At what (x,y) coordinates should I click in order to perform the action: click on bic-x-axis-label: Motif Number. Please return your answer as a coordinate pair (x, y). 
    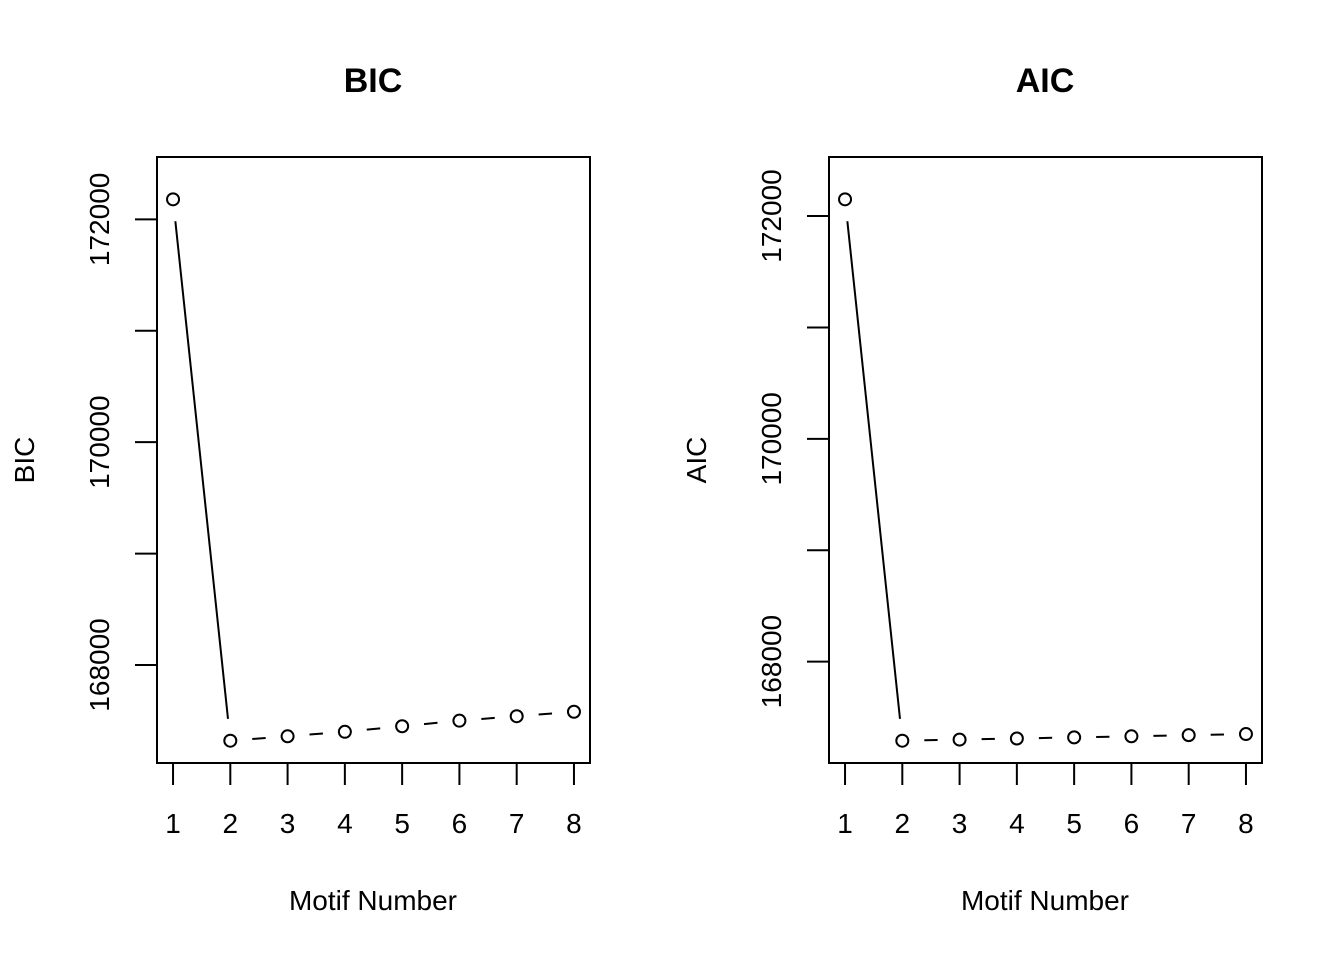
    Looking at the image, I should click on (373, 900).